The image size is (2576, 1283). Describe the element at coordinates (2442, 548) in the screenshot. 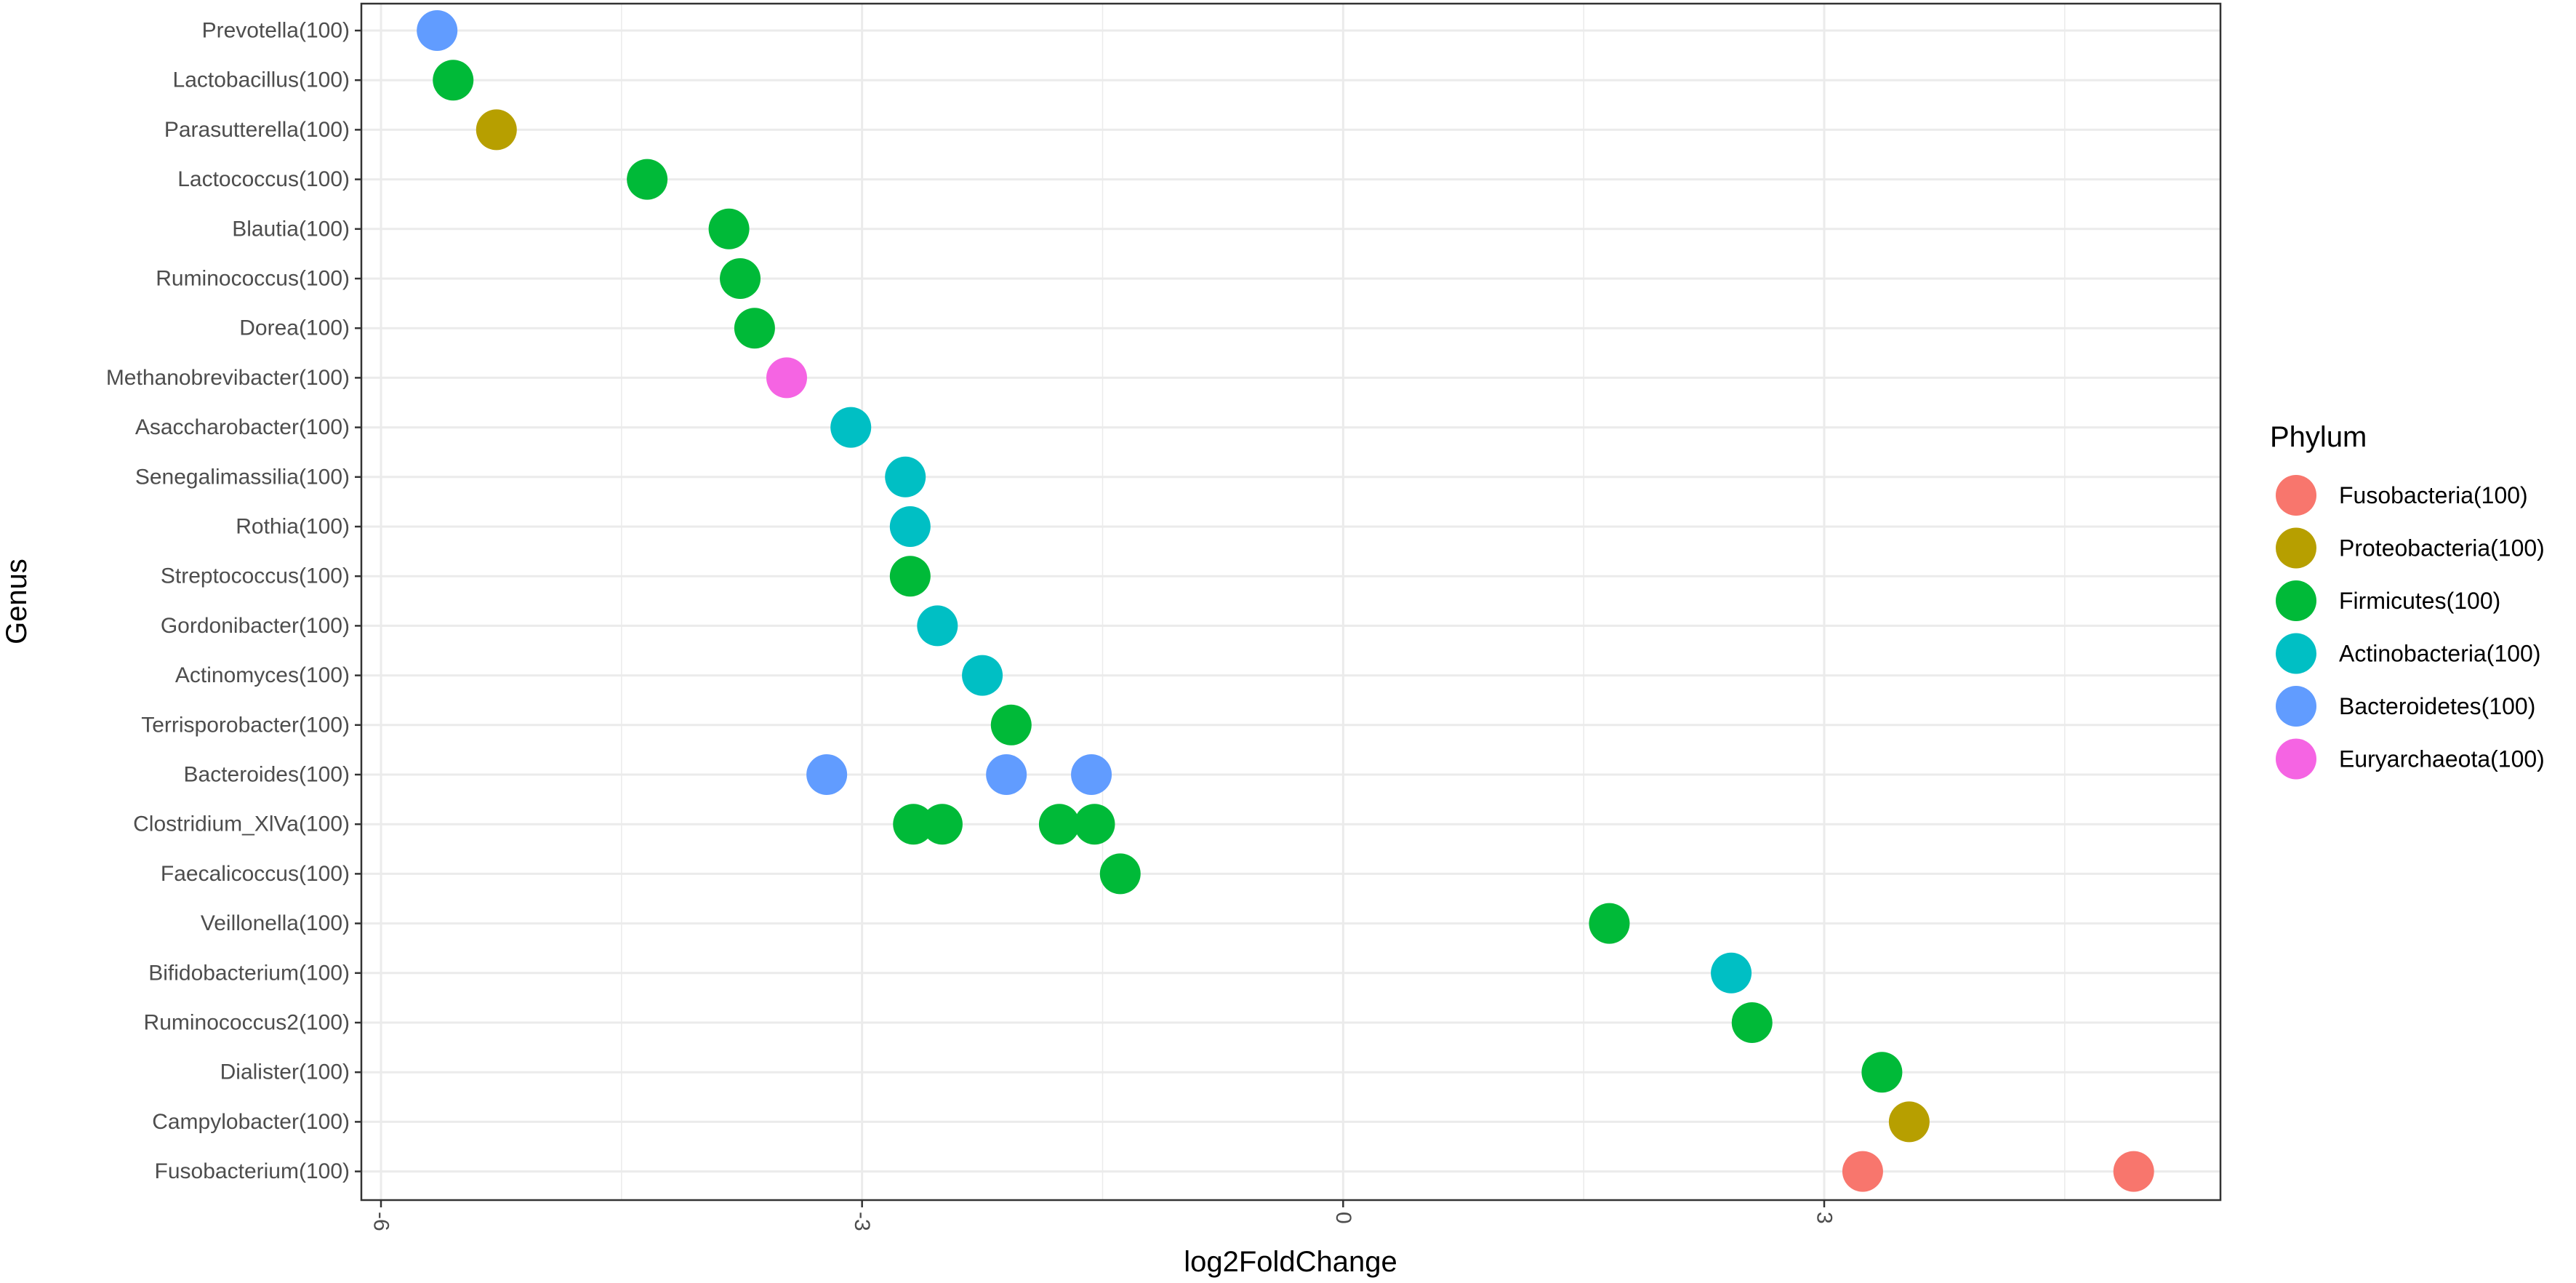

I see `legend-label: Proteobacteria(100)` at that location.